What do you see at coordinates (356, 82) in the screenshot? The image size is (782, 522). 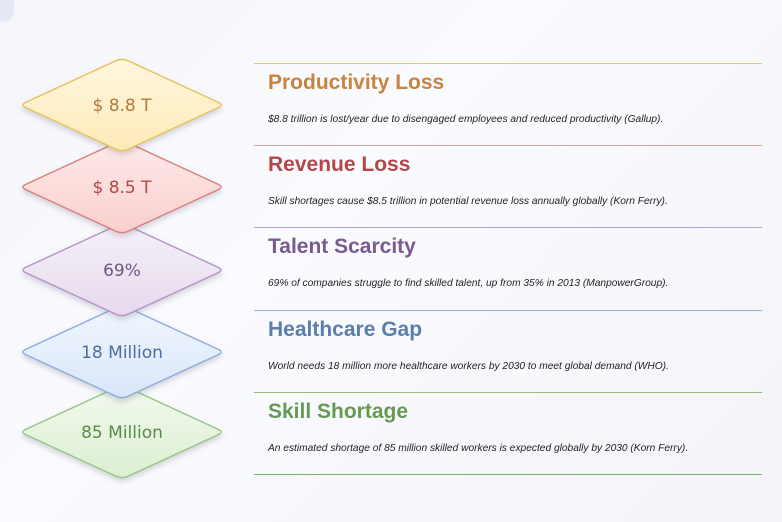 I see `stat-title: Productivity Loss` at bounding box center [356, 82].